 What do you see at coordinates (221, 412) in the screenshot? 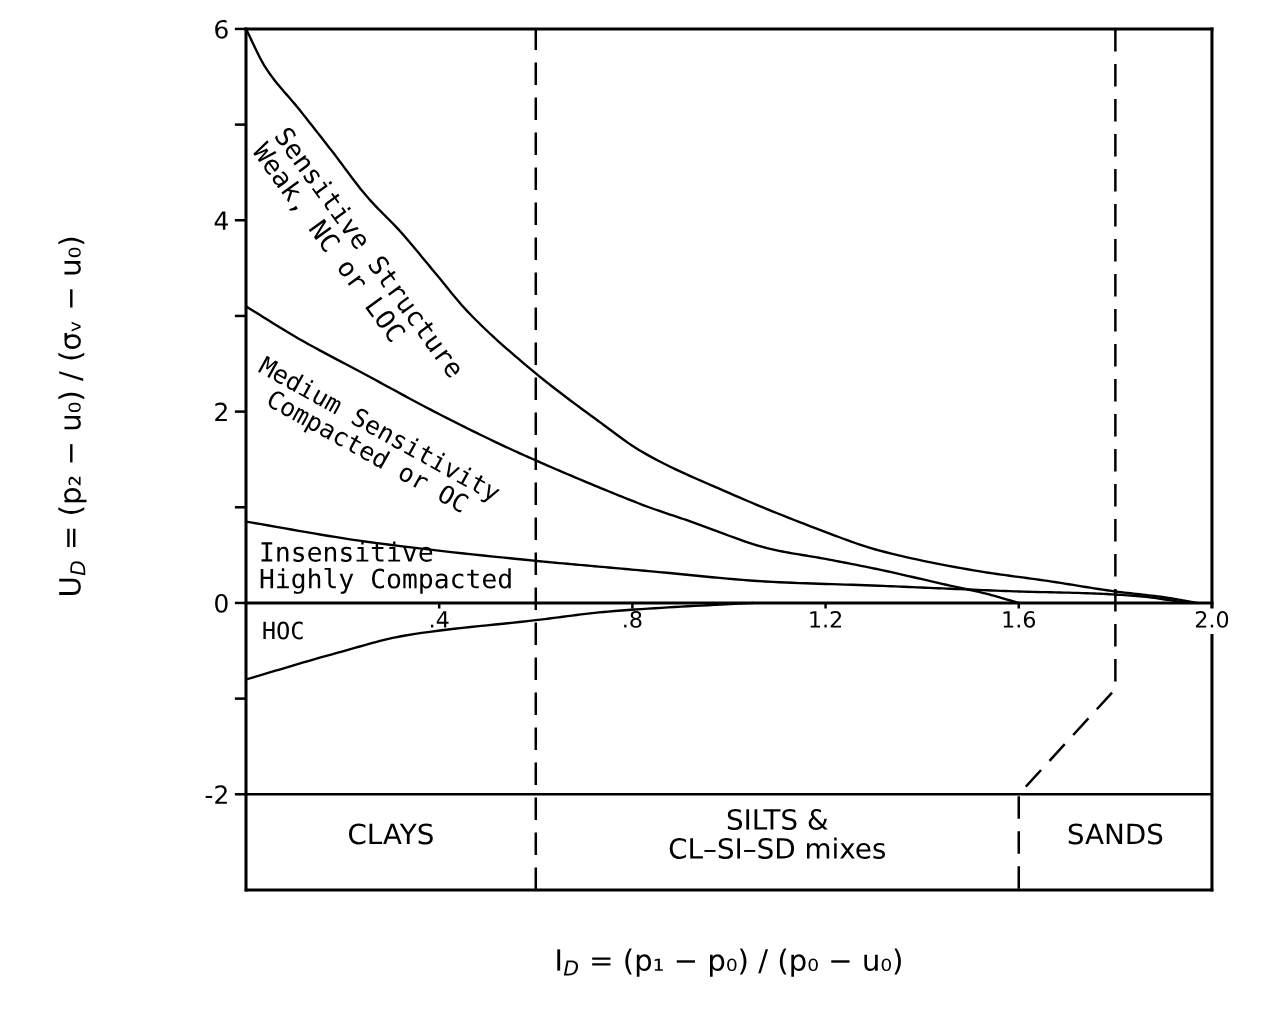
I see `y-tick-label: 2` at bounding box center [221, 412].